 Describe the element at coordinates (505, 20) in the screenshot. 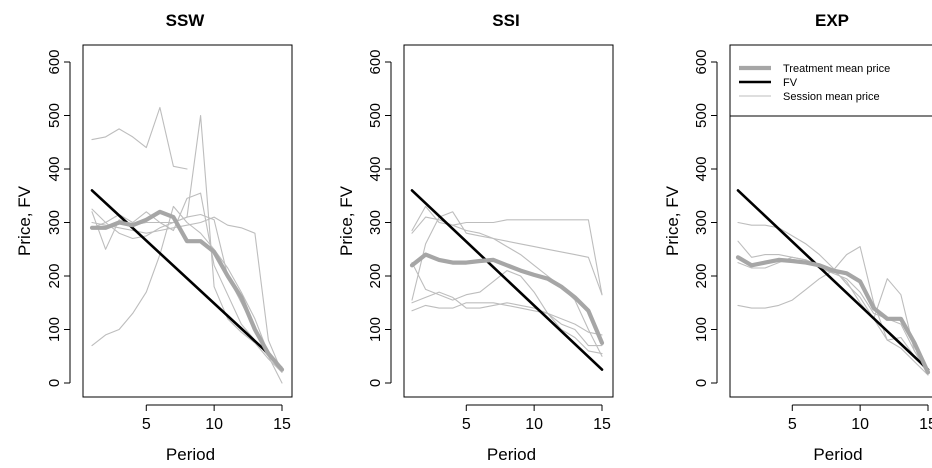

I see `chart-title: SSI` at that location.